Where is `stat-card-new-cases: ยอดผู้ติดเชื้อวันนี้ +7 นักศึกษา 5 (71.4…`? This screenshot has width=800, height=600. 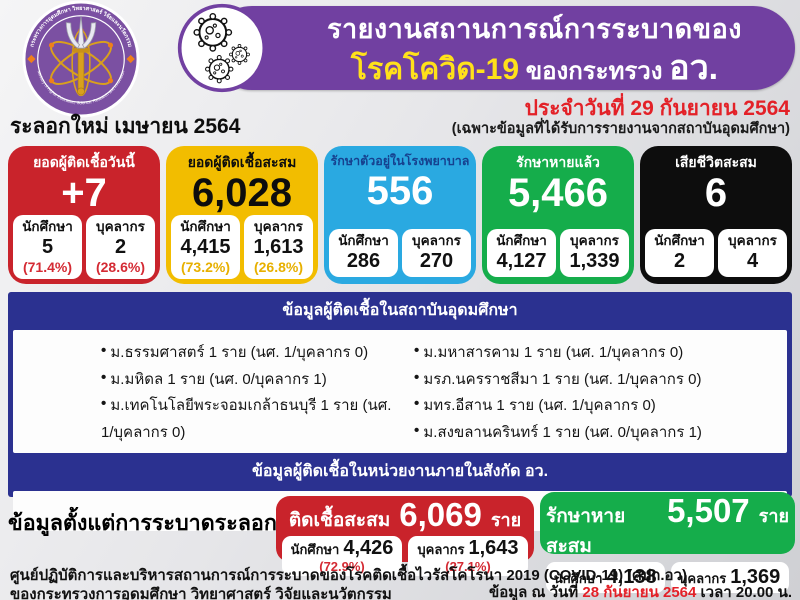 stat-card-new-cases: ยอดผู้ติดเชื้อวันนี้ +7 นักศึกษา 5 (71.4… is located at coordinates (84, 215).